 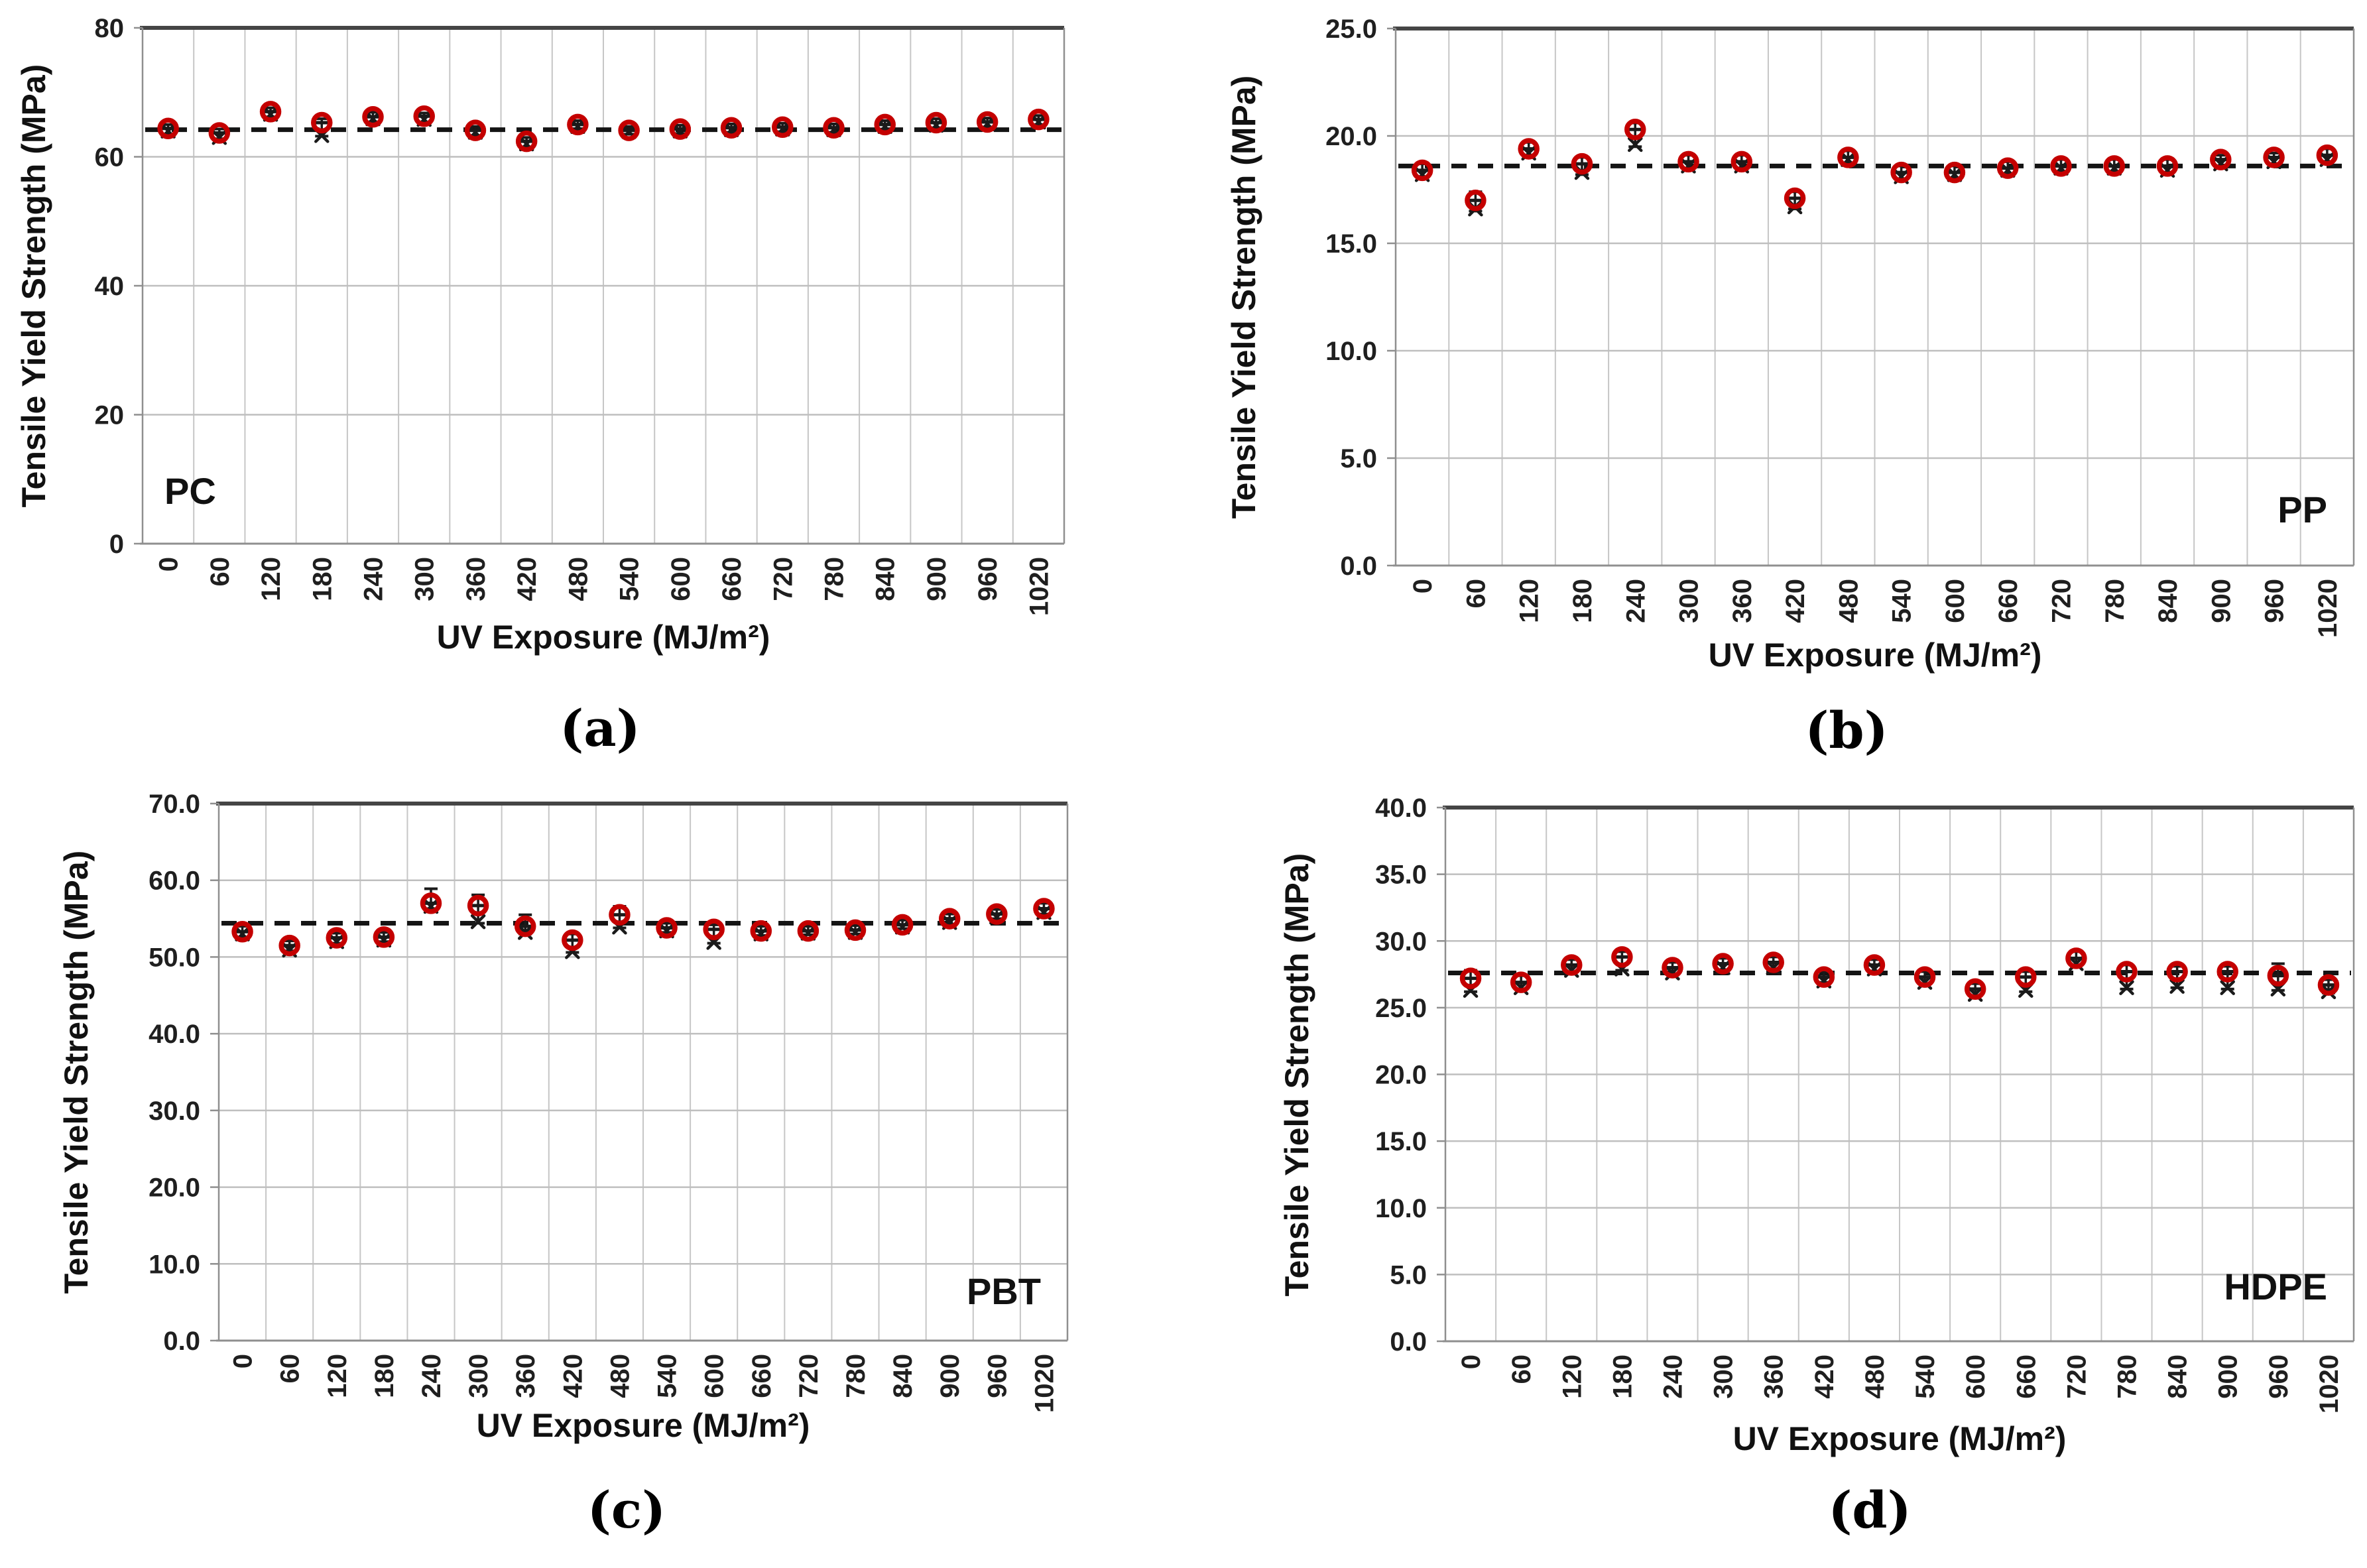 I want to click on caption-a: (a), so click(x=600, y=728).